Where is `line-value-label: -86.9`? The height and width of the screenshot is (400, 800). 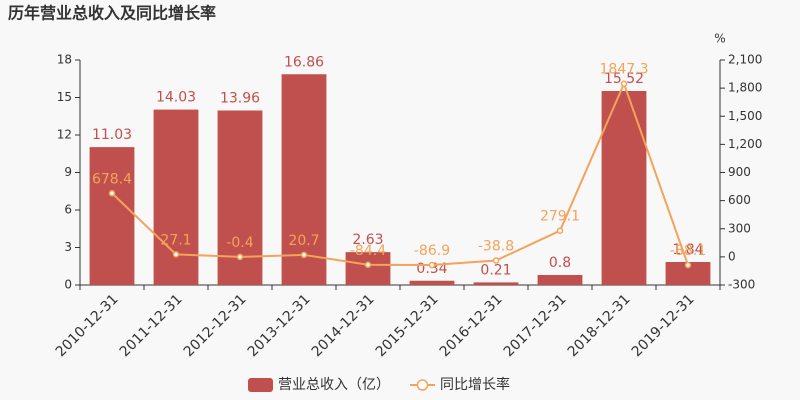 line-value-label: -86.9 is located at coordinates (432, 251).